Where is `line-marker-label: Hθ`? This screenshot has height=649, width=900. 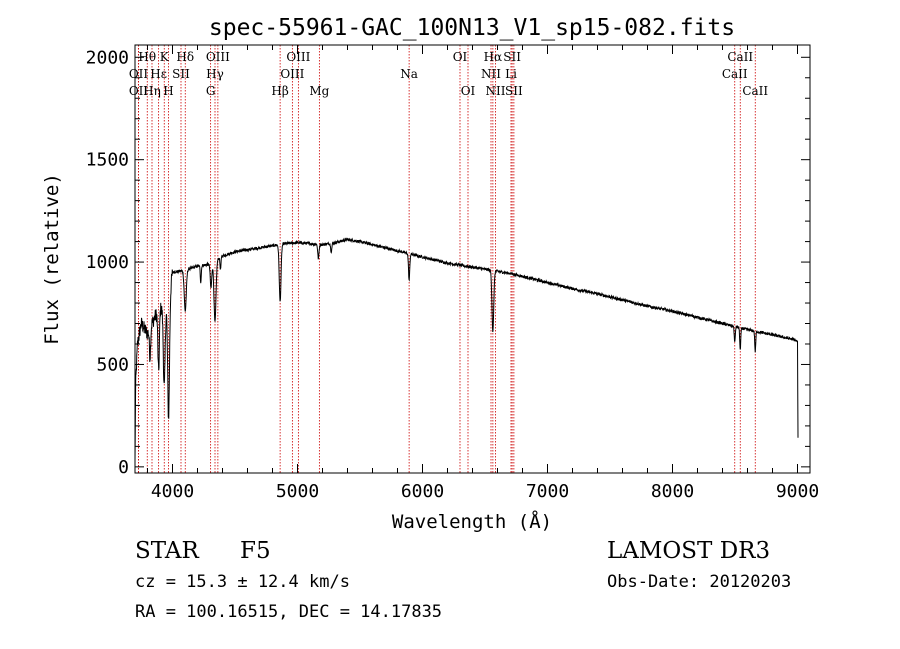
line-marker-label: Hθ is located at coordinates (147, 57).